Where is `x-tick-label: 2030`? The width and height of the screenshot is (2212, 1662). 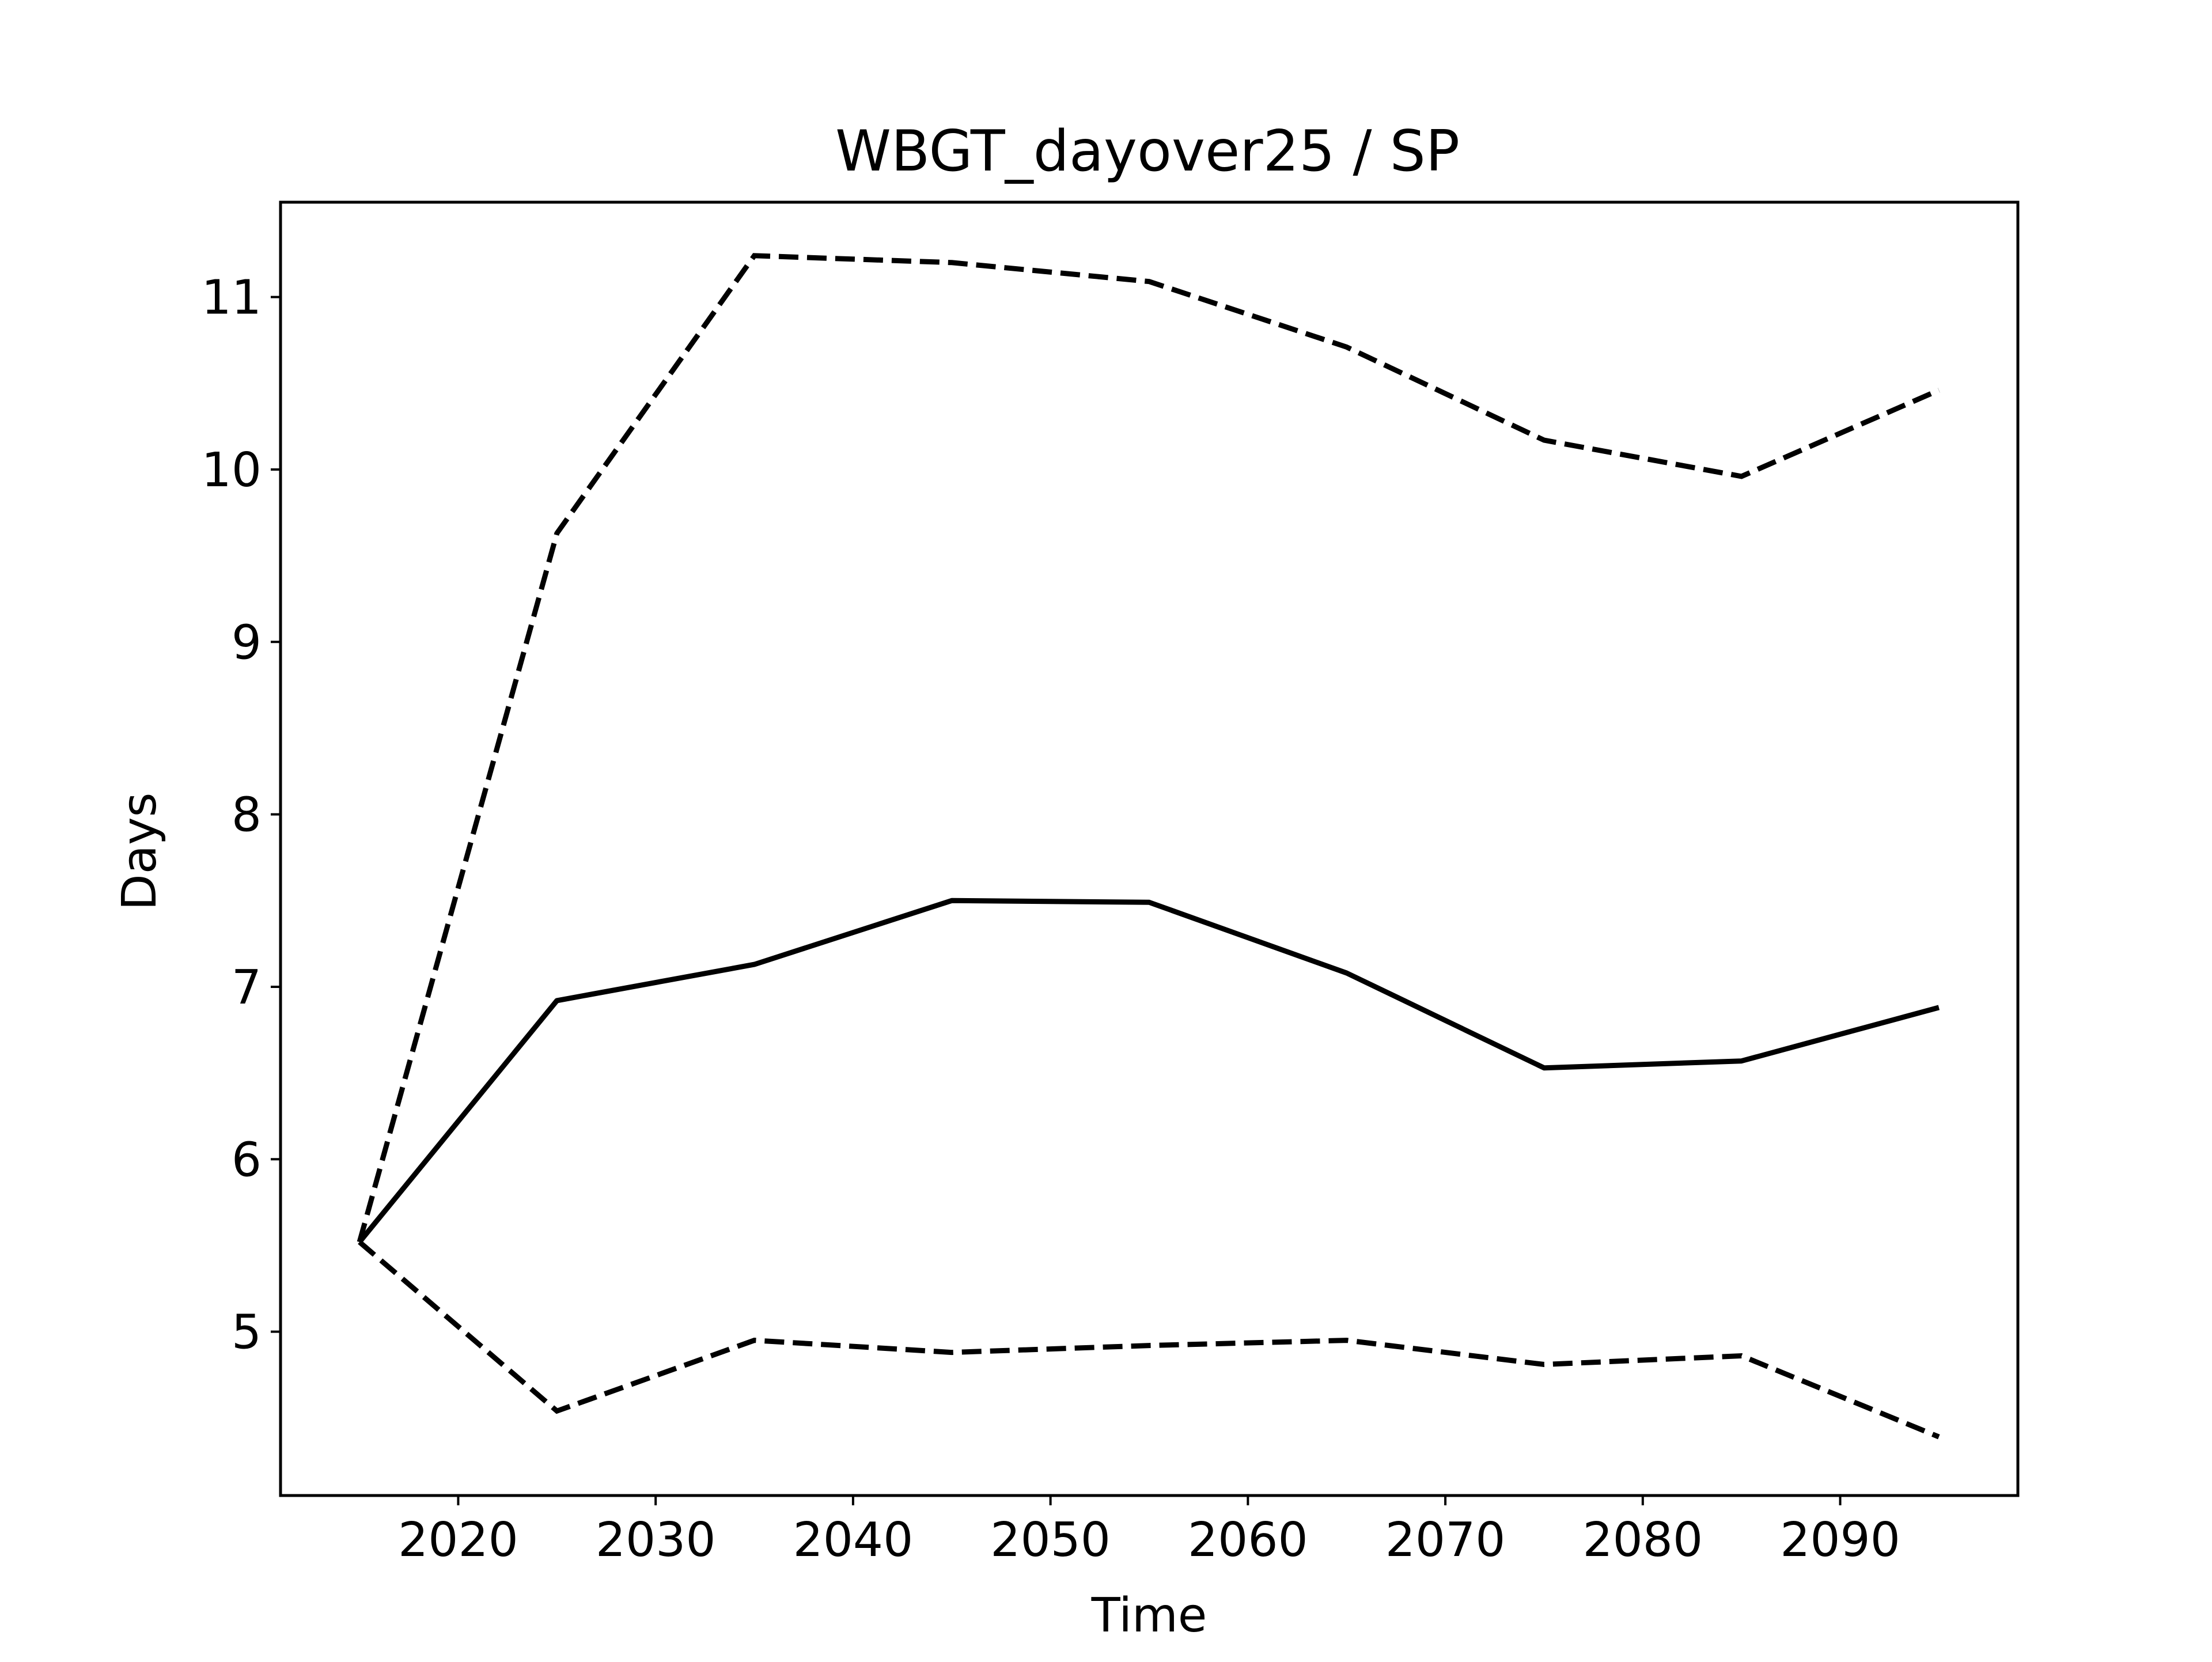
x-tick-label: 2030 is located at coordinates (656, 1540).